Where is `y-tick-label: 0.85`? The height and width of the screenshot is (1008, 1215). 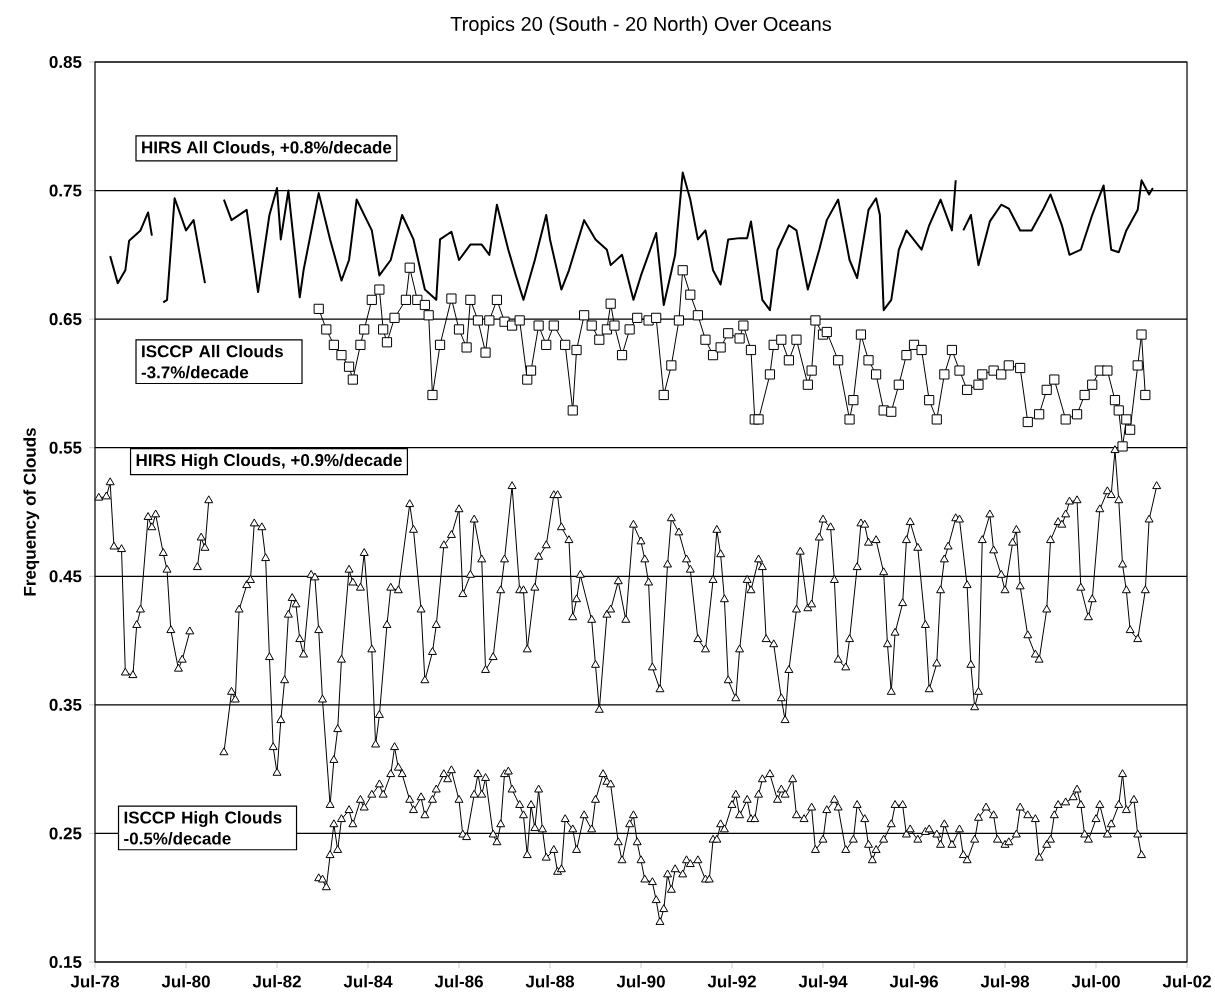 y-tick-label: 0.85 is located at coordinates (65, 61).